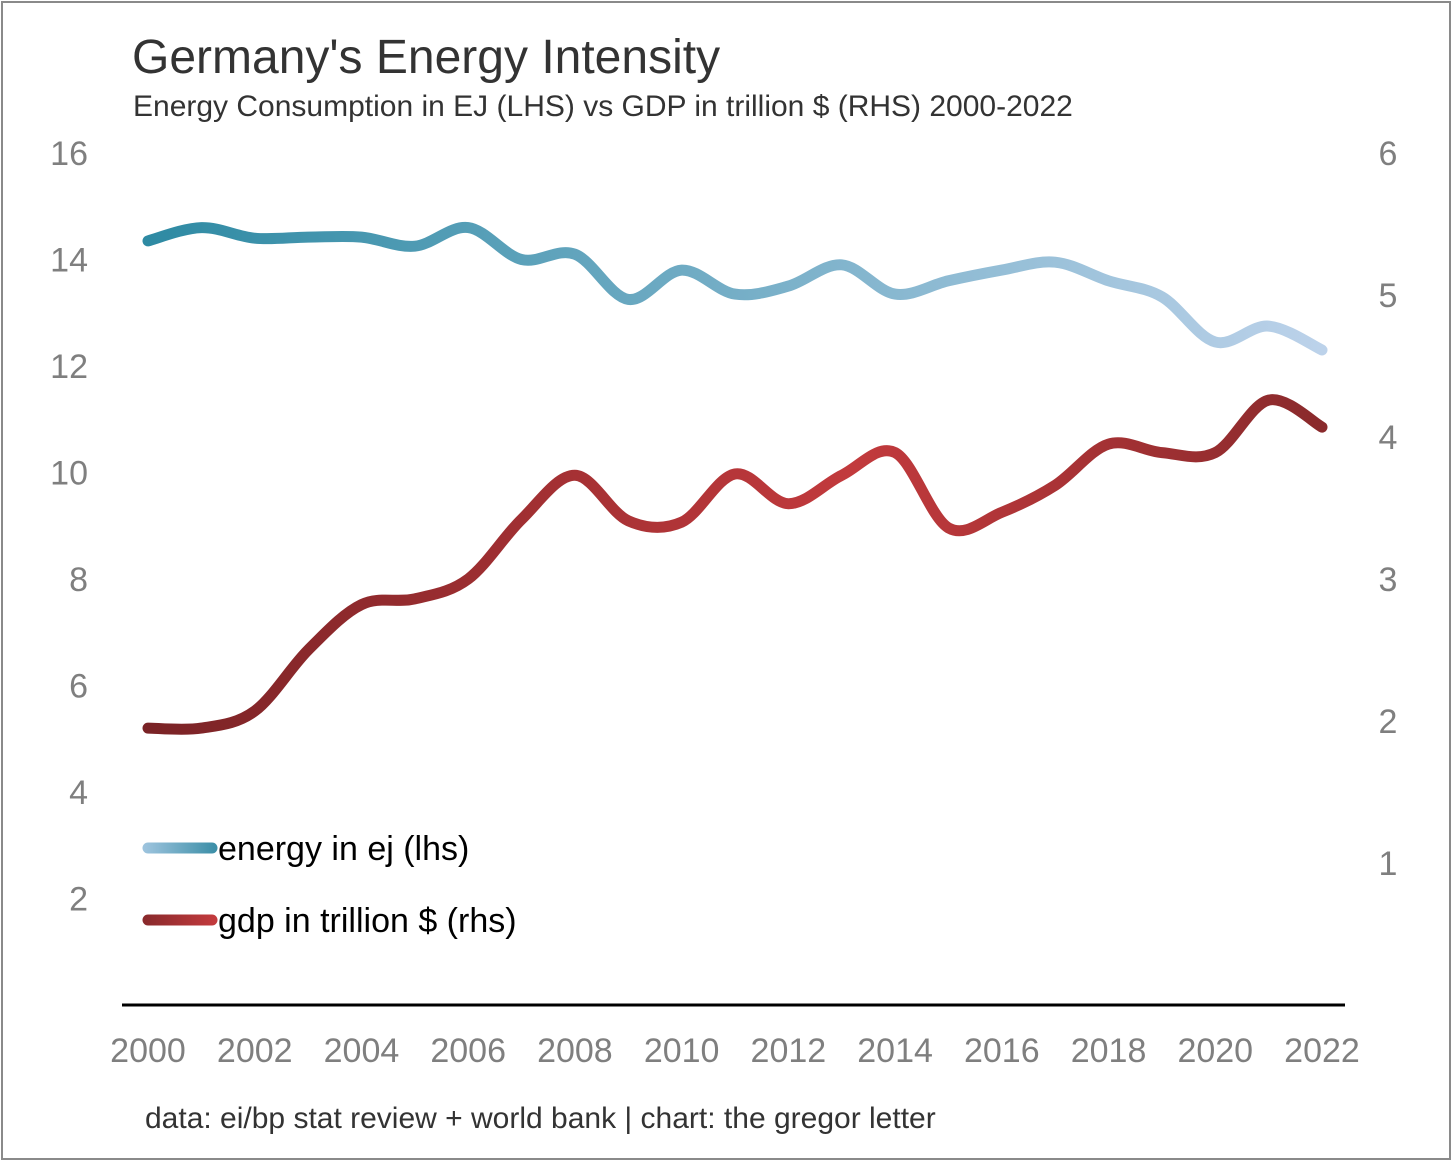  What do you see at coordinates (1322, 1051) in the screenshot?
I see `x-tick-label: 2022` at bounding box center [1322, 1051].